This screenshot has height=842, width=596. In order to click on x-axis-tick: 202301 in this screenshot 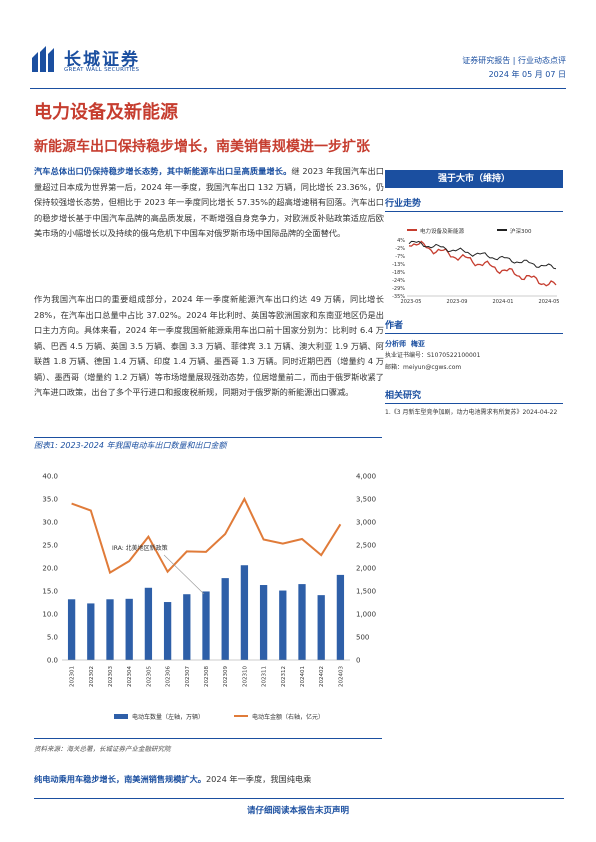, I will do `click(73, 676)`.